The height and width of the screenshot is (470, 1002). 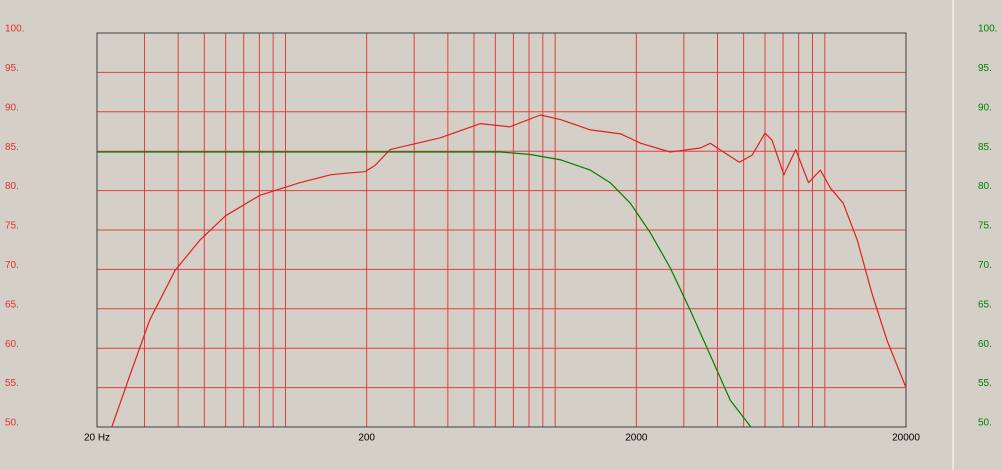 What do you see at coordinates (12, 186) in the screenshot?
I see `y-tick-label: 80.` at bounding box center [12, 186].